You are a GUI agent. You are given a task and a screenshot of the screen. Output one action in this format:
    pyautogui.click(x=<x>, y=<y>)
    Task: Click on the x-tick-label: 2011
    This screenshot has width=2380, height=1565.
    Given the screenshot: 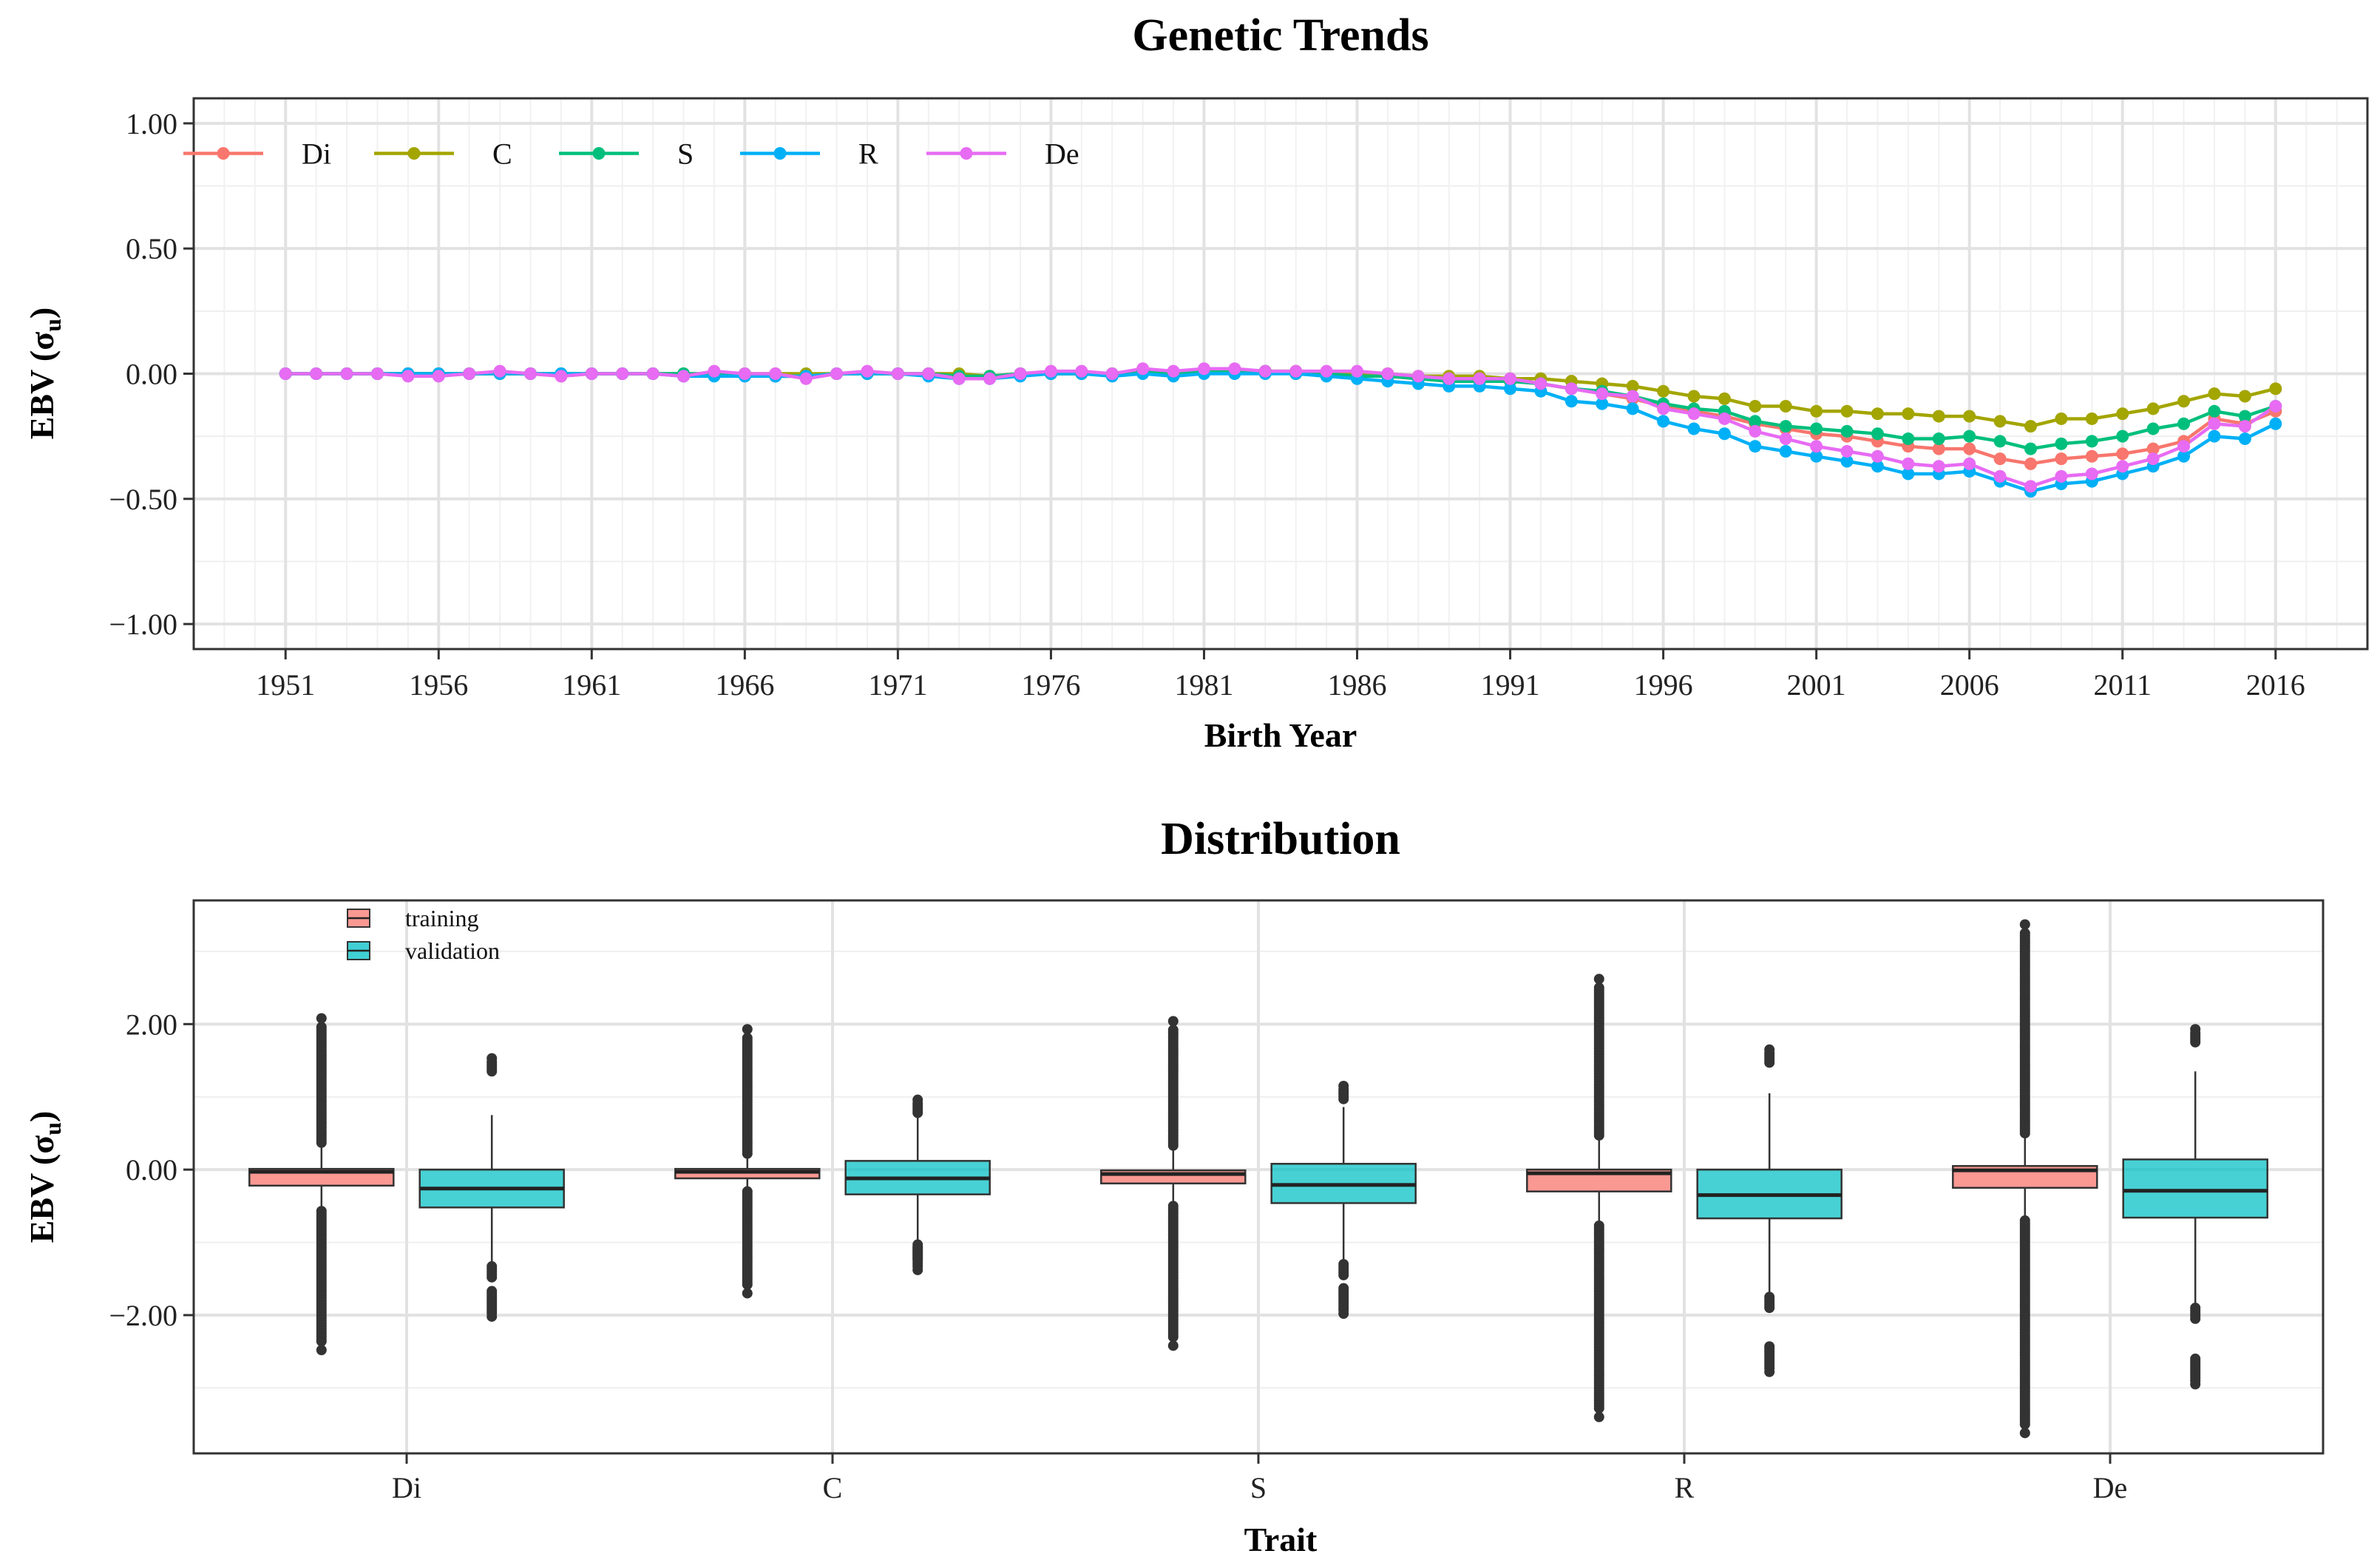 What is the action you would take?
    pyautogui.click(x=2123, y=685)
    